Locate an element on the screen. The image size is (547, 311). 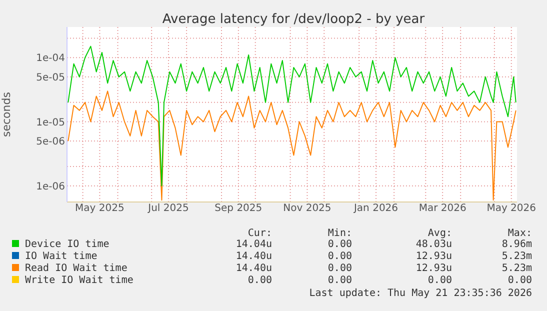
legend-label: Device IO time is located at coordinates (67, 245).